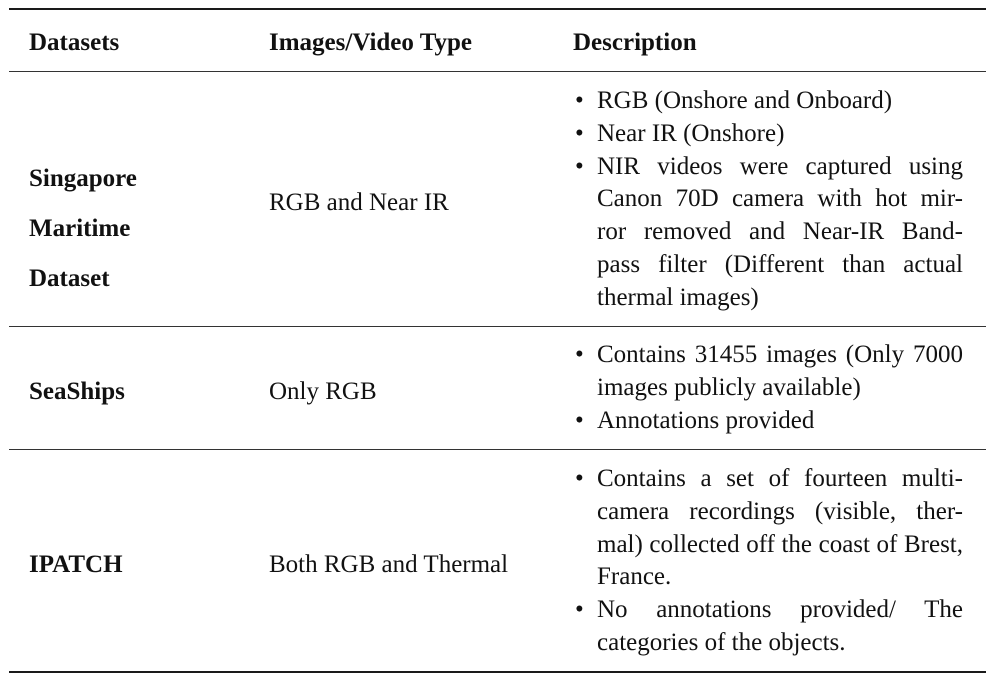  Describe the element at coordinates (80, 228) in the screenshot. I see `dataset-name-line: Maritime` at that location.